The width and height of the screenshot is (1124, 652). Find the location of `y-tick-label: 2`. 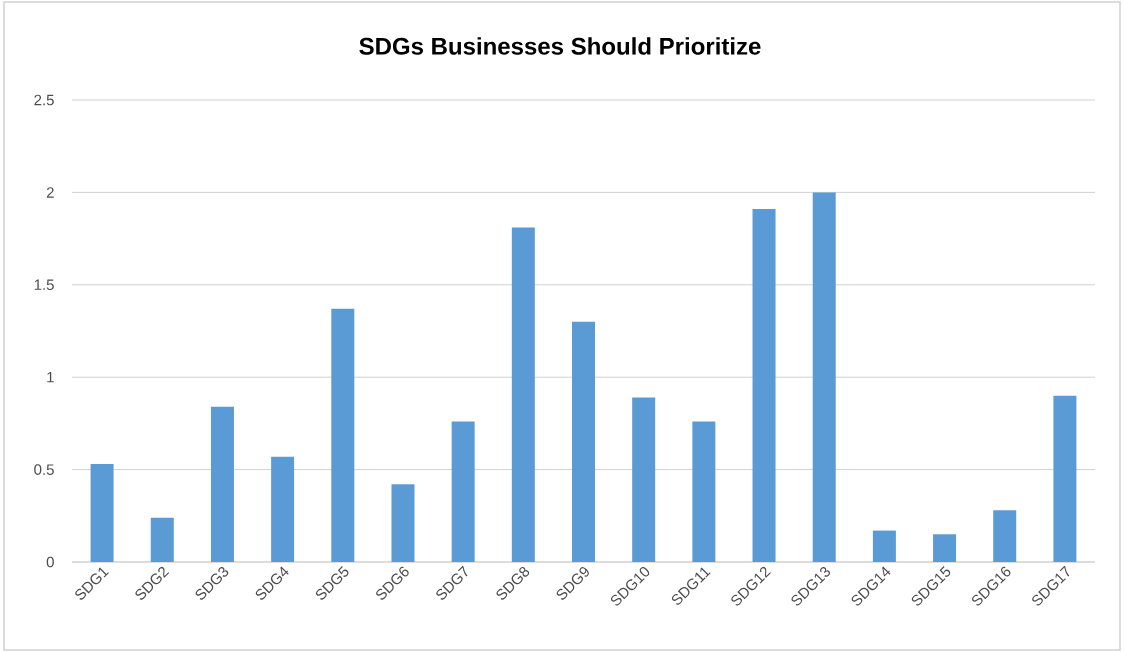

y-tick-label: 2 is located at coordinates (50, 192).